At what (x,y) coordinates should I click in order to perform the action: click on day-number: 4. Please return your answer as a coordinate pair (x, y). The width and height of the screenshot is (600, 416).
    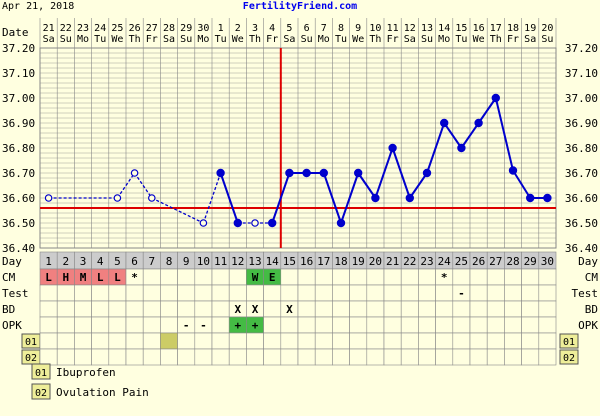
    Looking at the image, I should click on (100, 261).